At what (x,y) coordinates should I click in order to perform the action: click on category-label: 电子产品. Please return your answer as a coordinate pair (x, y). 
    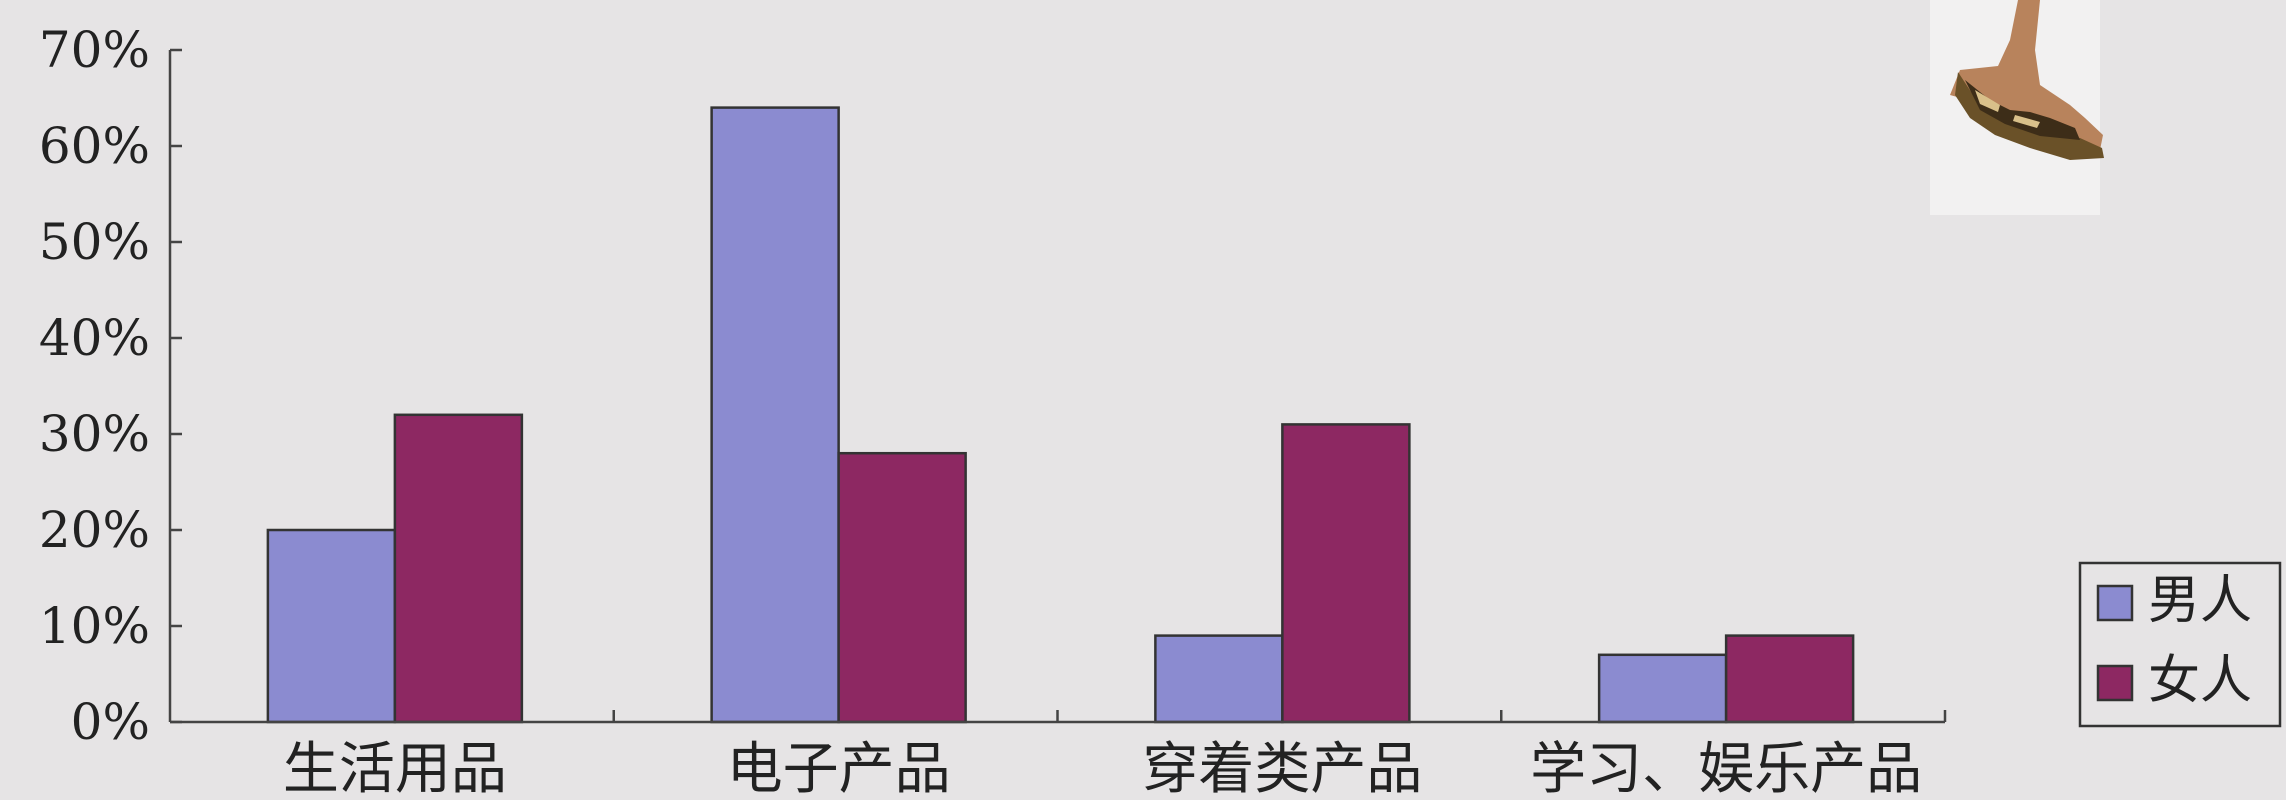
    Looking at the image, I should click on (839, 768).